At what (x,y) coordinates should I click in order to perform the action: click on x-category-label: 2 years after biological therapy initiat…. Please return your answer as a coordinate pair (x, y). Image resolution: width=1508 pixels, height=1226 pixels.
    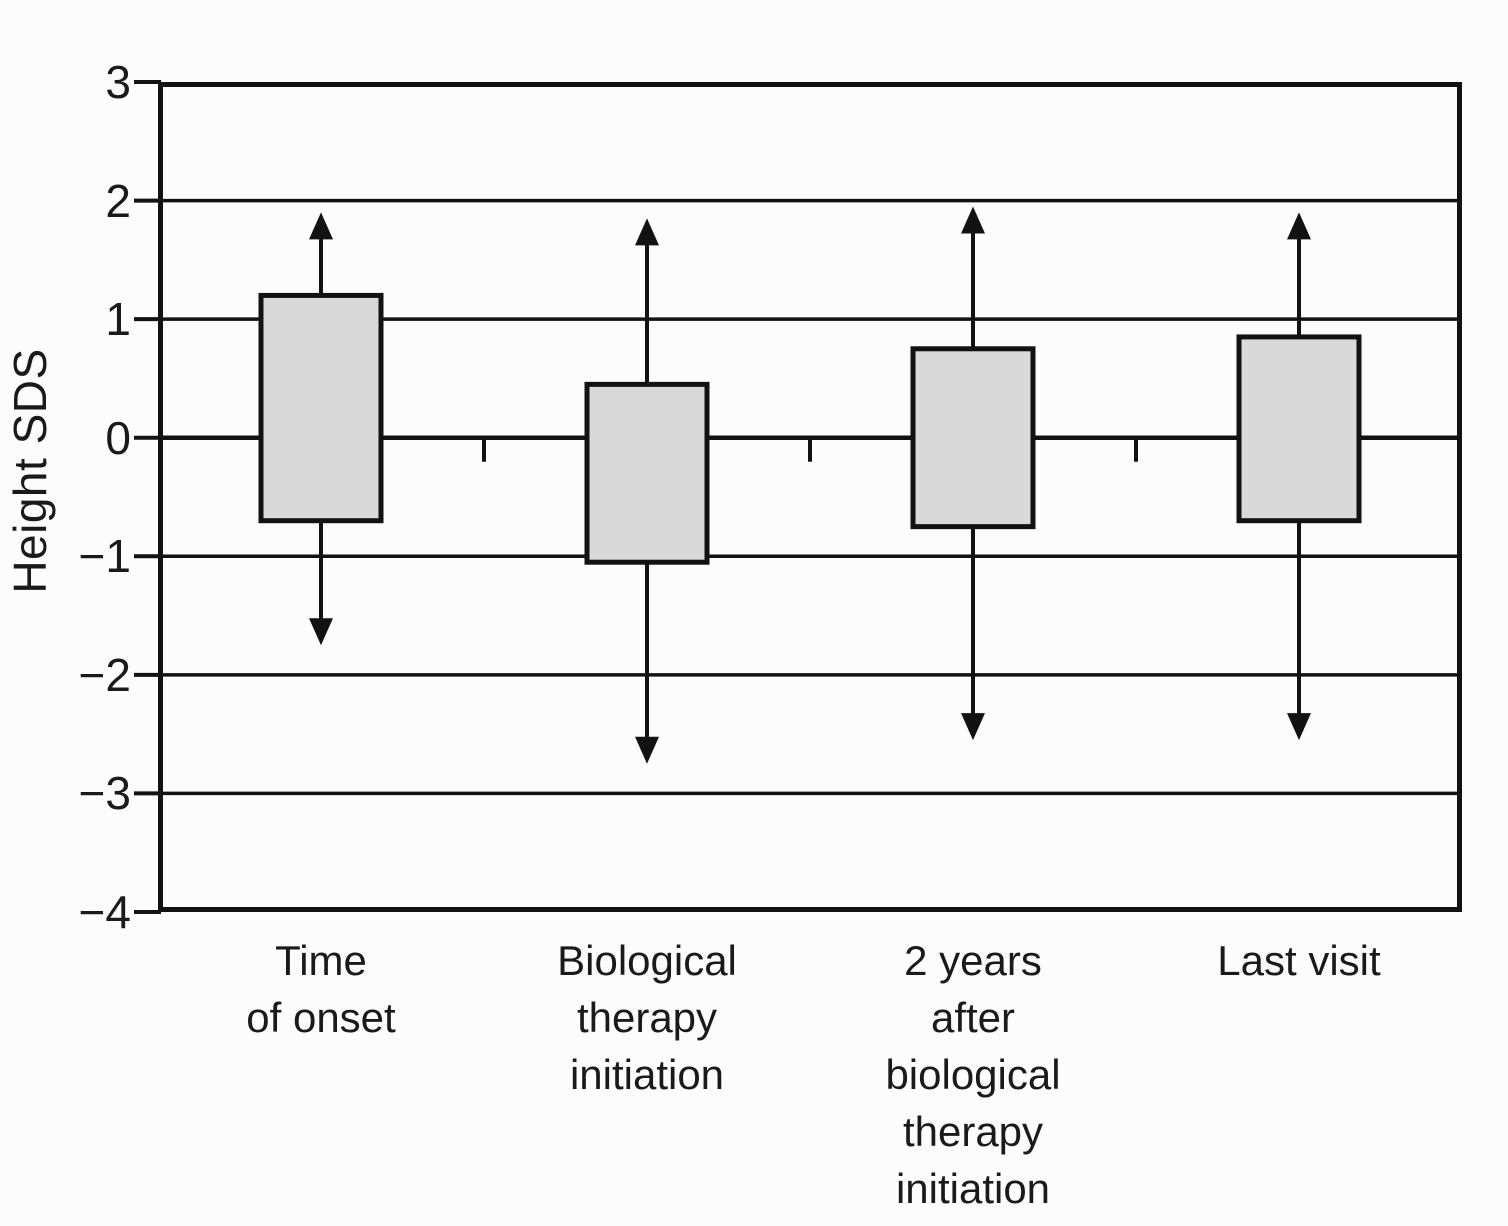
    Looking at the image, I should click on (973, 1074).